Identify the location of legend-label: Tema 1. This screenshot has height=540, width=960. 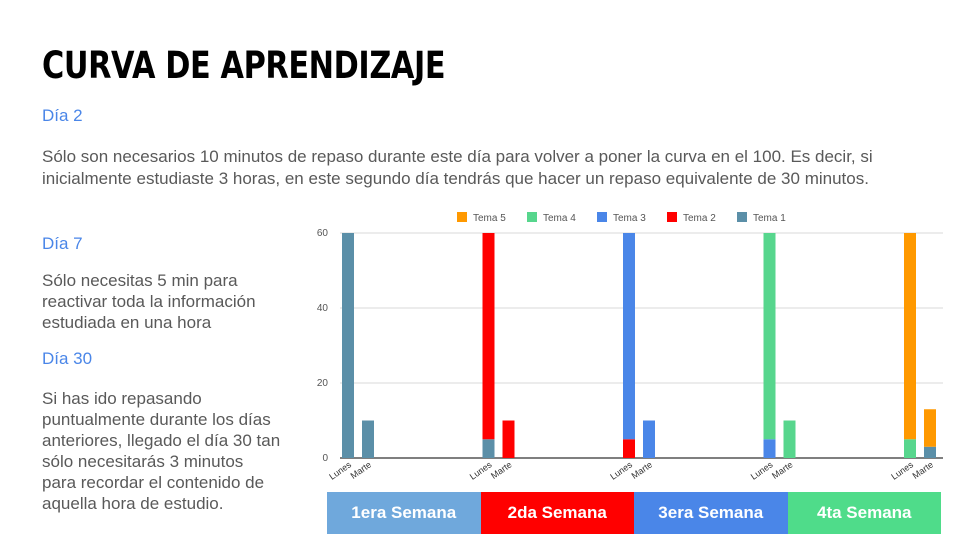
(769, 218).